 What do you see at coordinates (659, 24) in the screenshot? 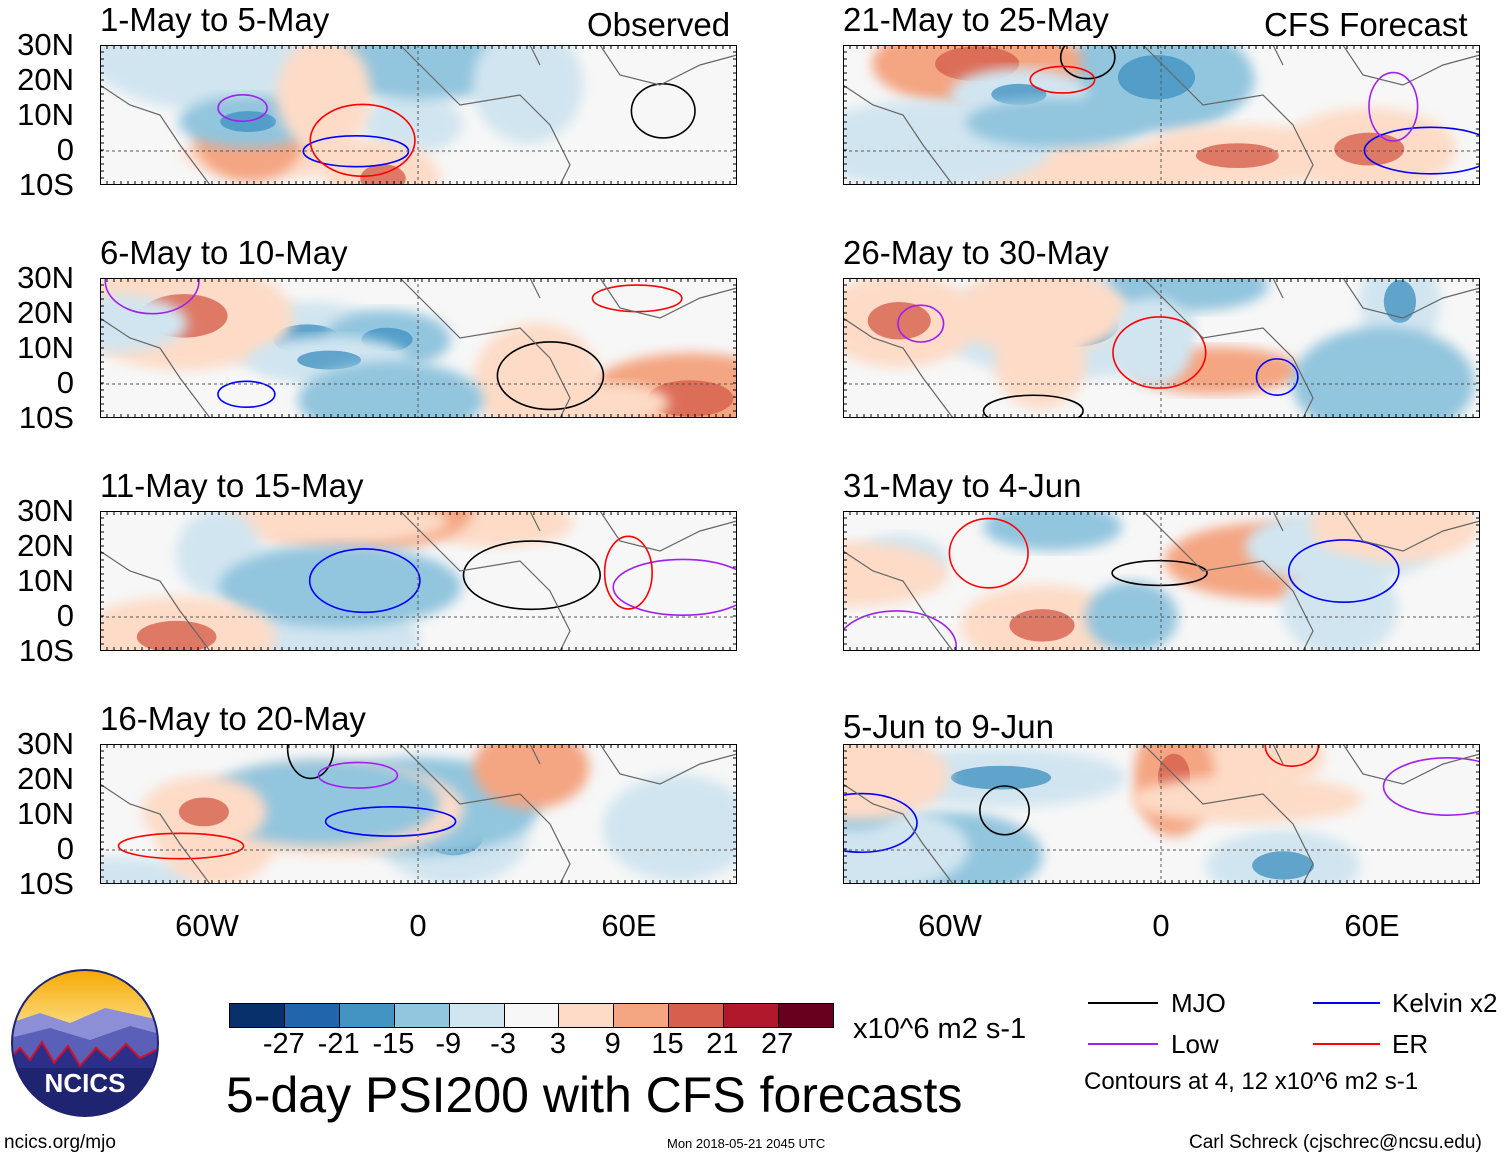
I see `observed-label: Observed` at bounding box center [659, 24].